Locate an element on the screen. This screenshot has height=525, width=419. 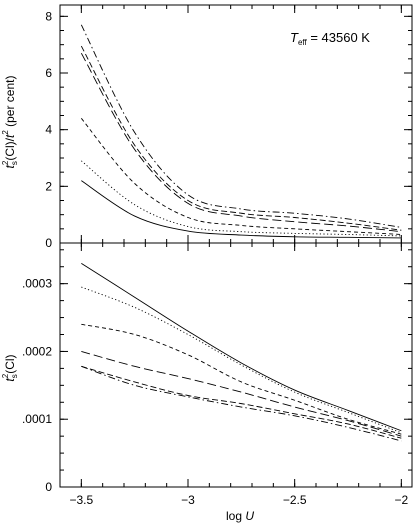
bottom-y-axis-label: ts2(Cl) is located at coordinates (10, 367).